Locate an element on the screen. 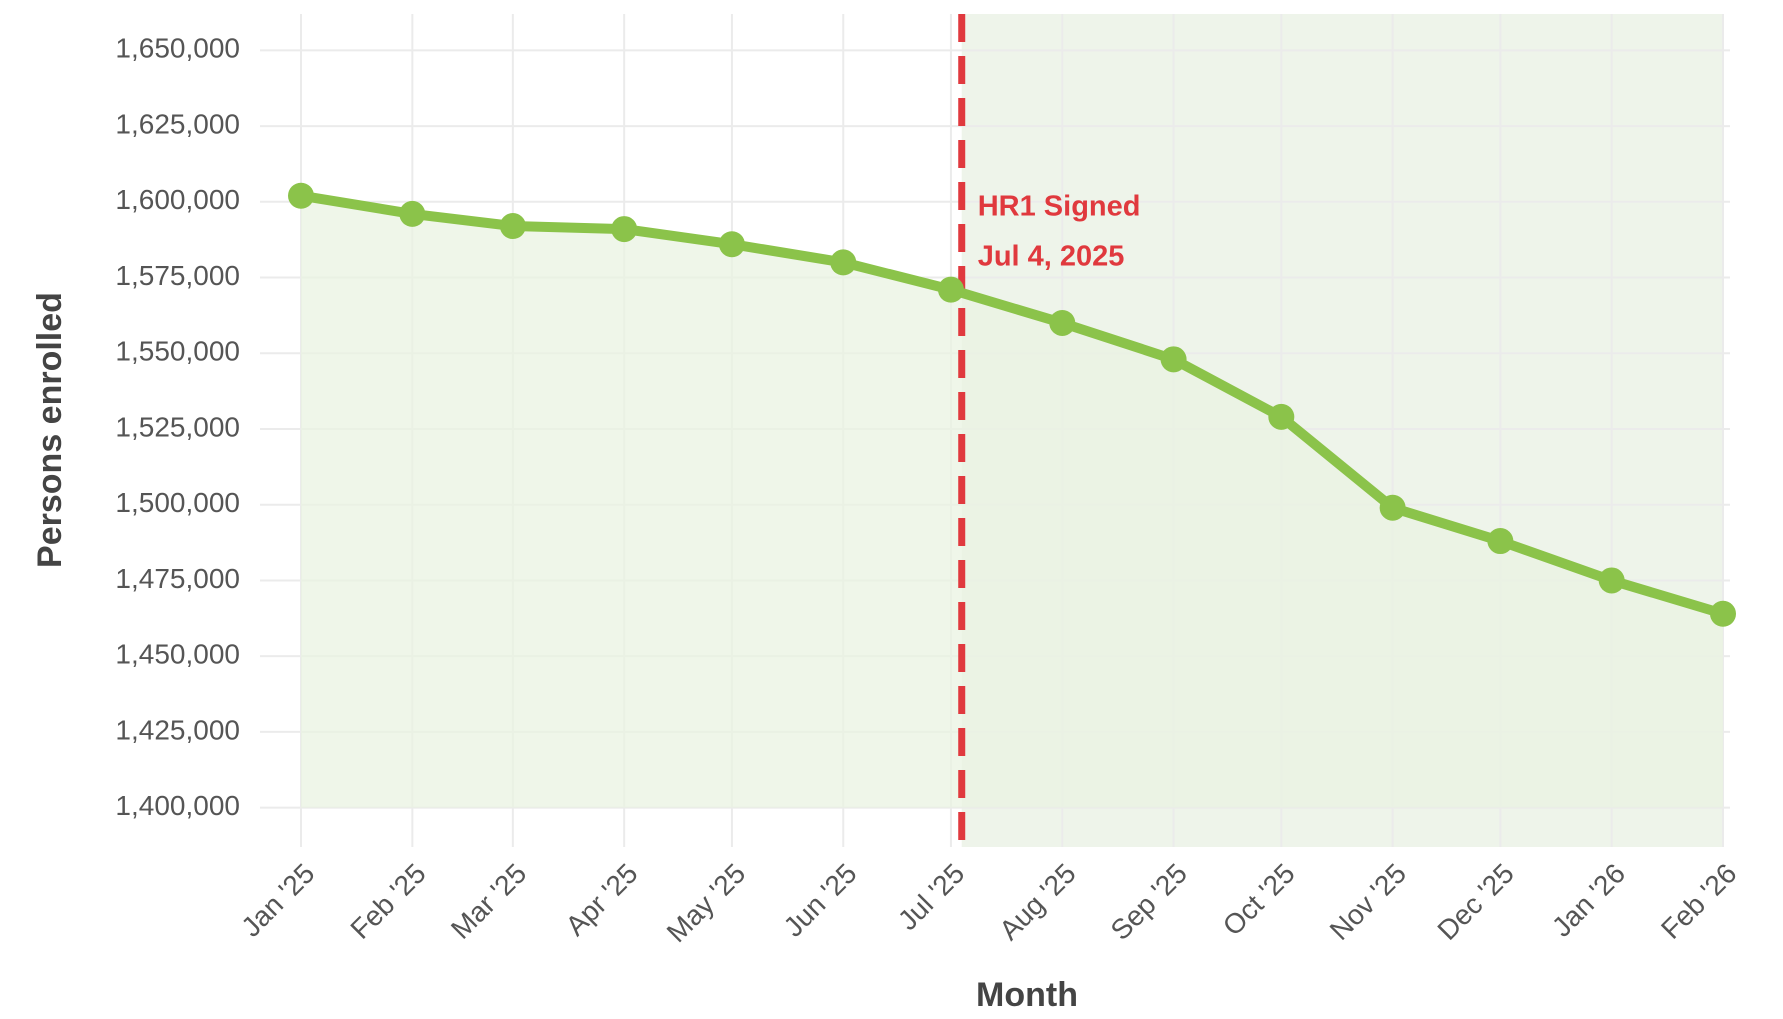 The width and height of the screenshot is (1783, 1019). y-tick-label: 1,500,000 is located at coordinates (177, 502).